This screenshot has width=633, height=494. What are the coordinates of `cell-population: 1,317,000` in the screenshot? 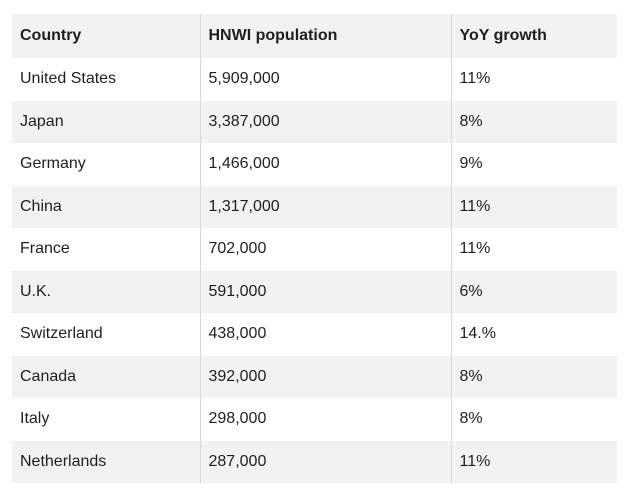 It's located at (325, 206).